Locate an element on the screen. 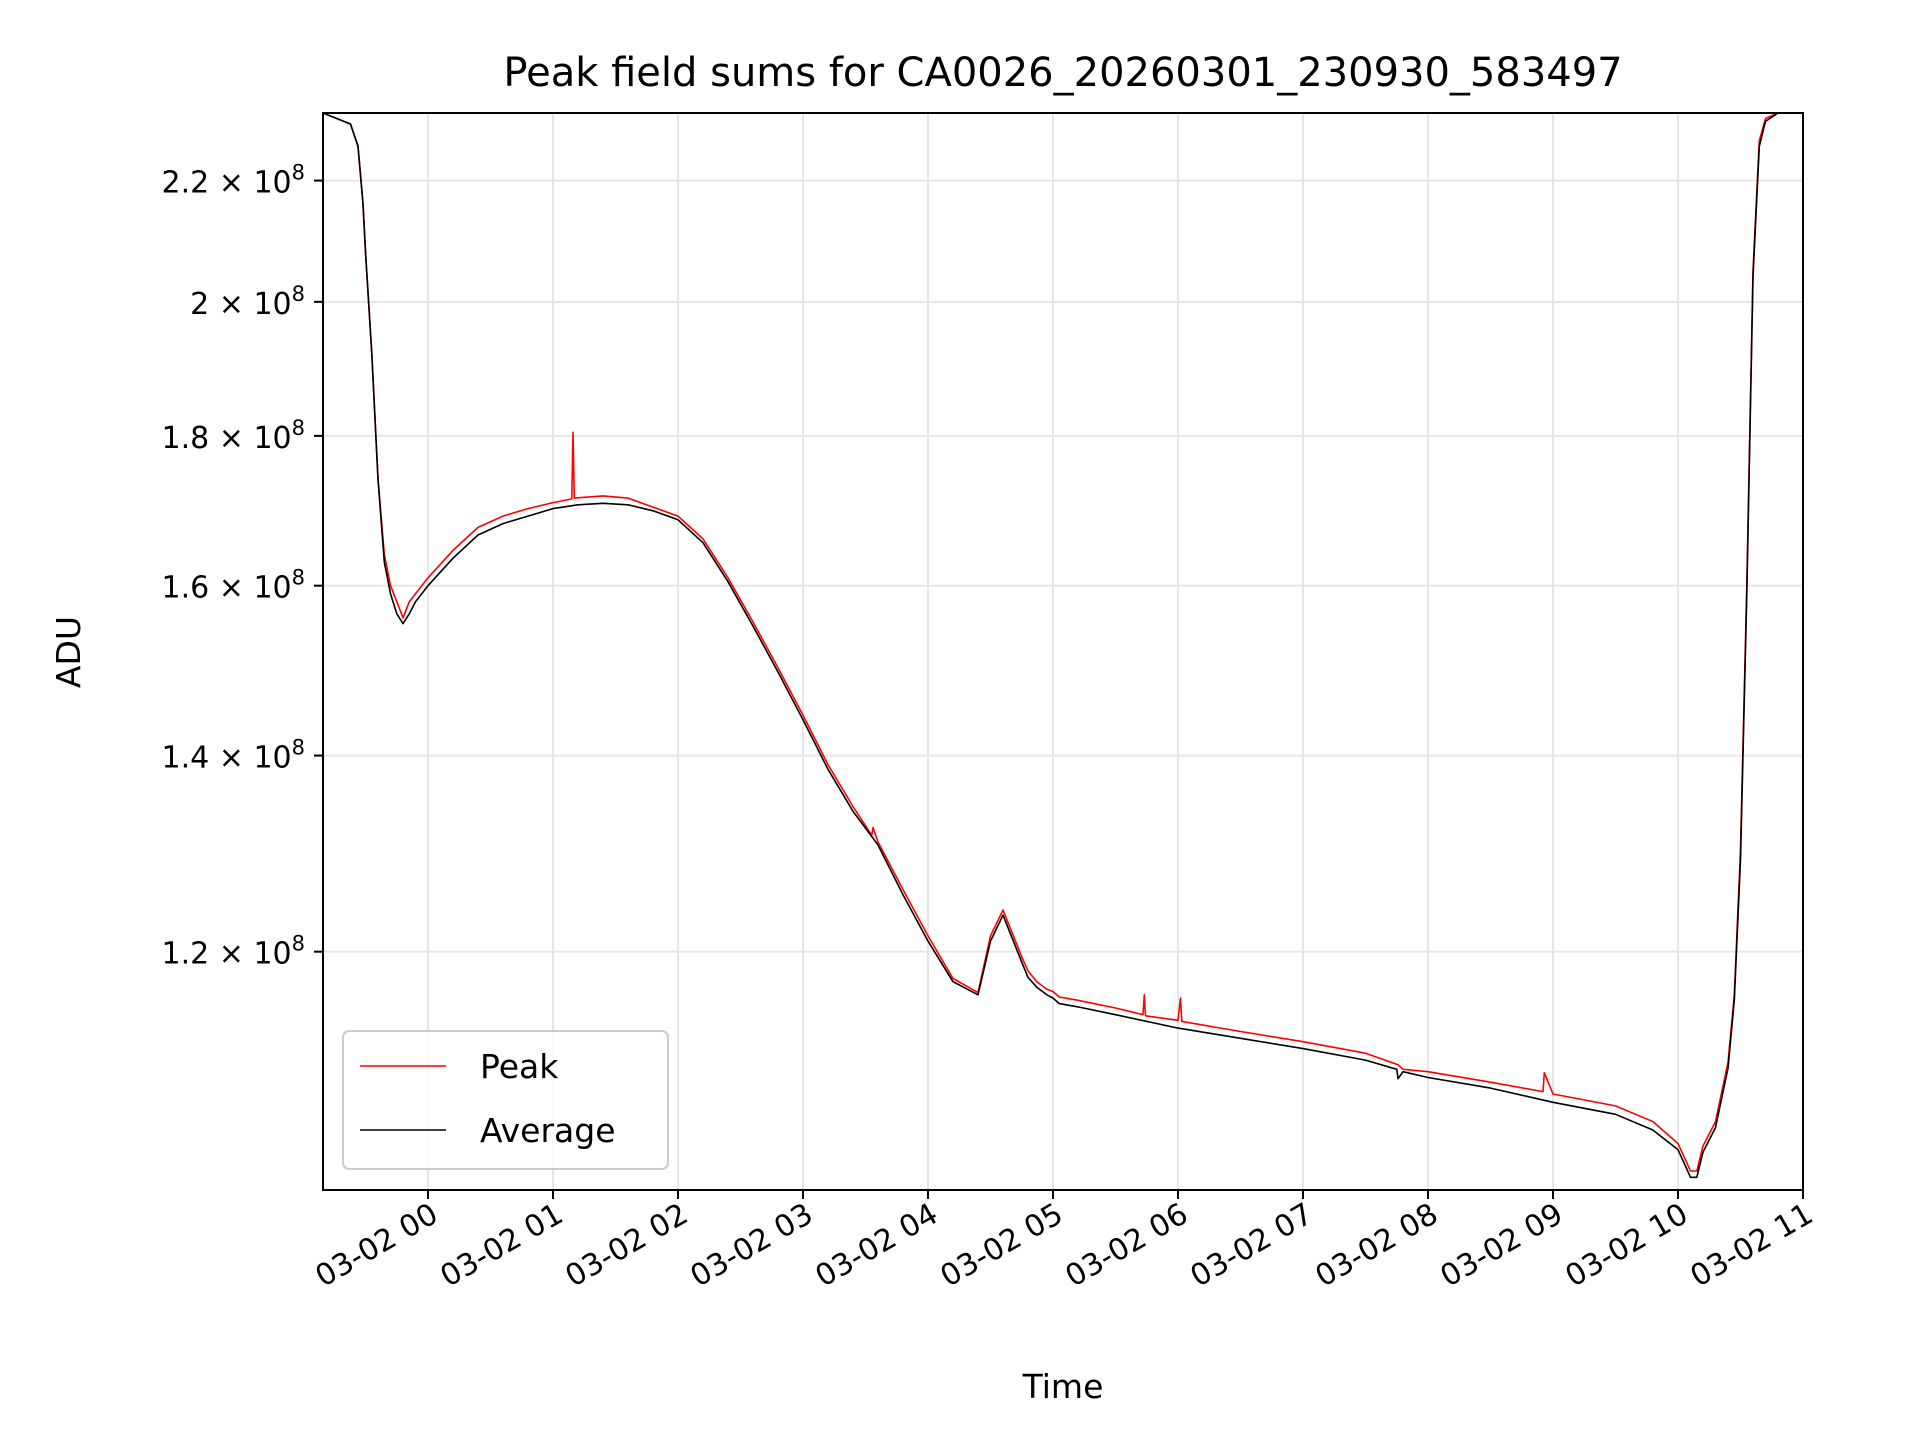  x-tick-label: 03-02 03 is located at coordinates (752, 1246).